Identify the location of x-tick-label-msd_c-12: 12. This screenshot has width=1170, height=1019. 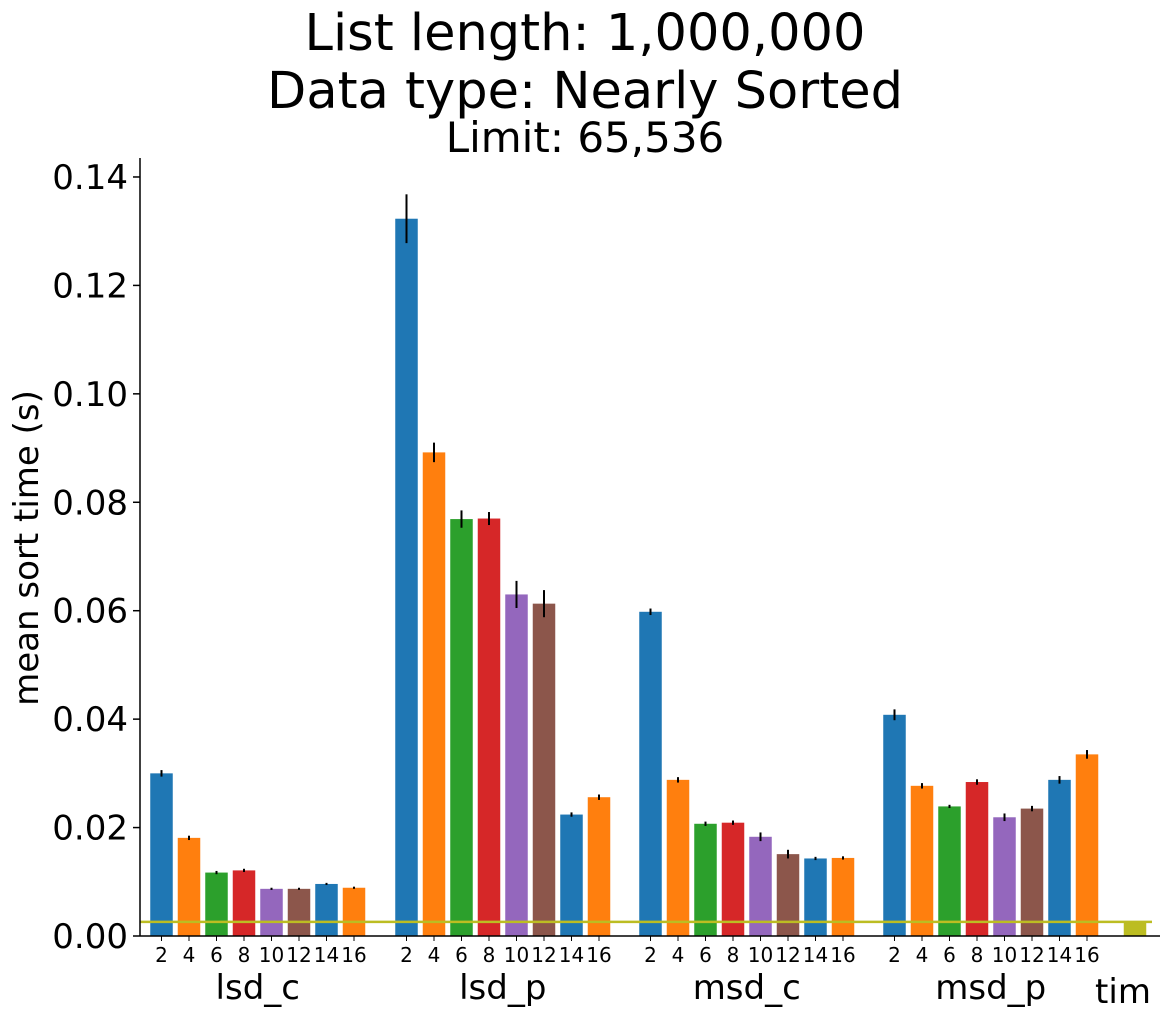
(787, 955).